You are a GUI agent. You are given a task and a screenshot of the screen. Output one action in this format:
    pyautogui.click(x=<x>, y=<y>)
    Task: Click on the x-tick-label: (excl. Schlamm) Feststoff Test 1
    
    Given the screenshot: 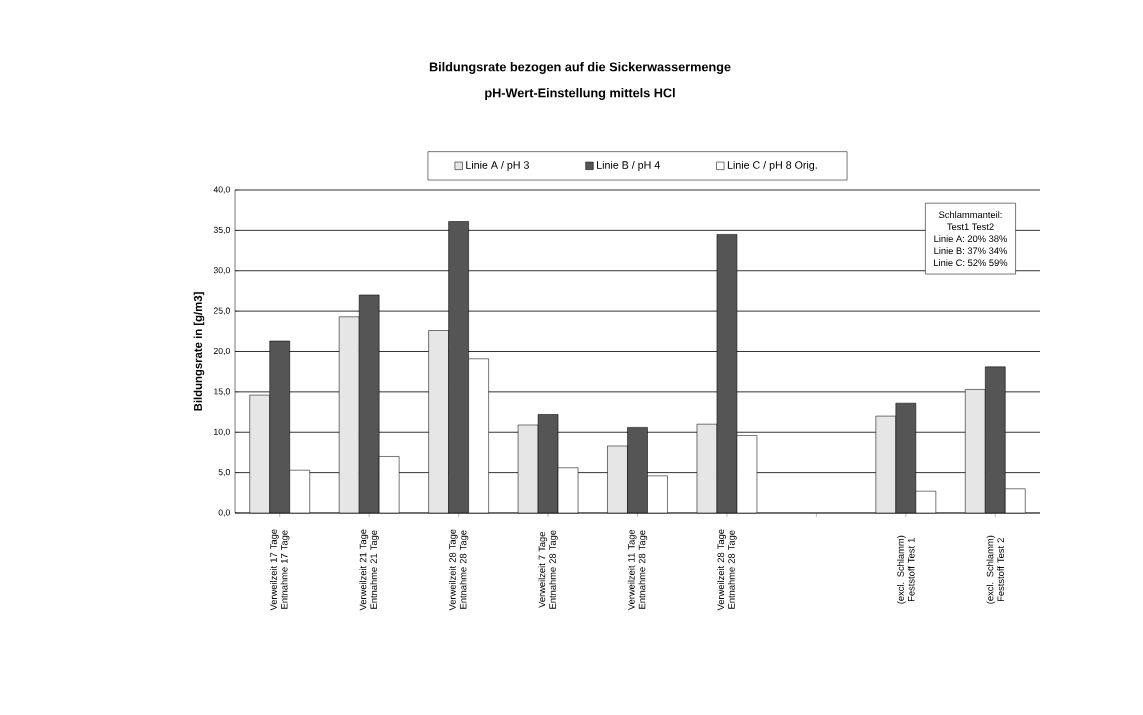 What is the action you would take?
    pyautogui.click(x=906, y=569)
    